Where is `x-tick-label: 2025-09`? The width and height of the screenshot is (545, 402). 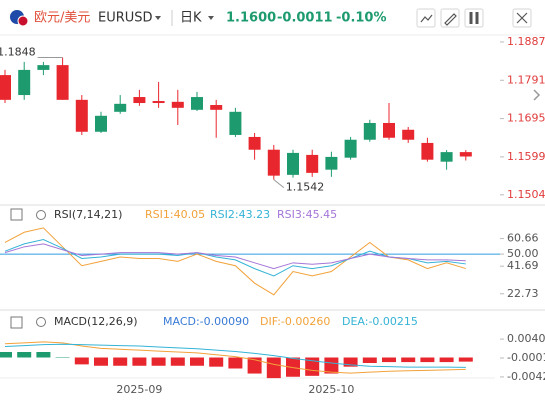
x-tick-label: 2025-09 is located at coordinates (139, 389).